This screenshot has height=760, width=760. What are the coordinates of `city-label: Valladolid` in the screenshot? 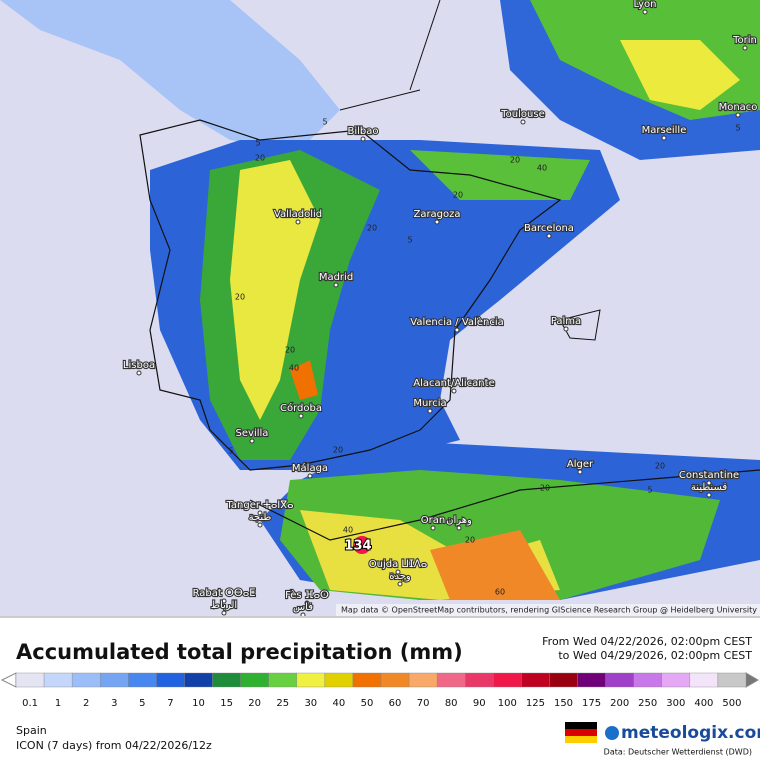 It's located at (298, 214).